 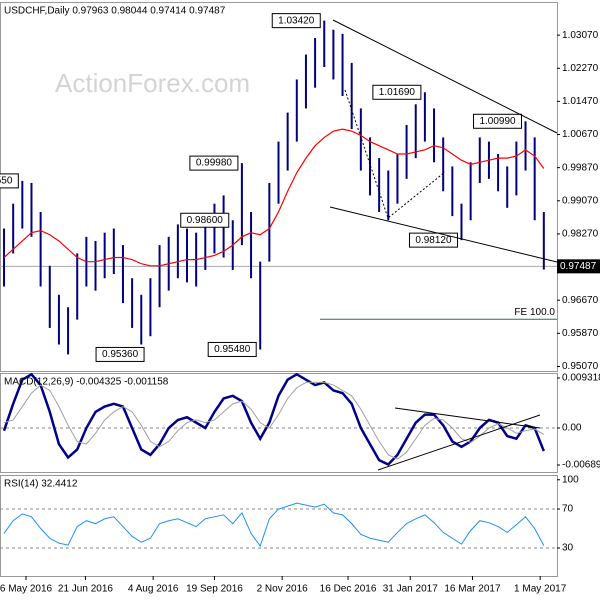 What do you see at coordinates (580, 200) in the screenshot?
I see `y-tick-label: 0.99070` at bounding box center [580, 200].